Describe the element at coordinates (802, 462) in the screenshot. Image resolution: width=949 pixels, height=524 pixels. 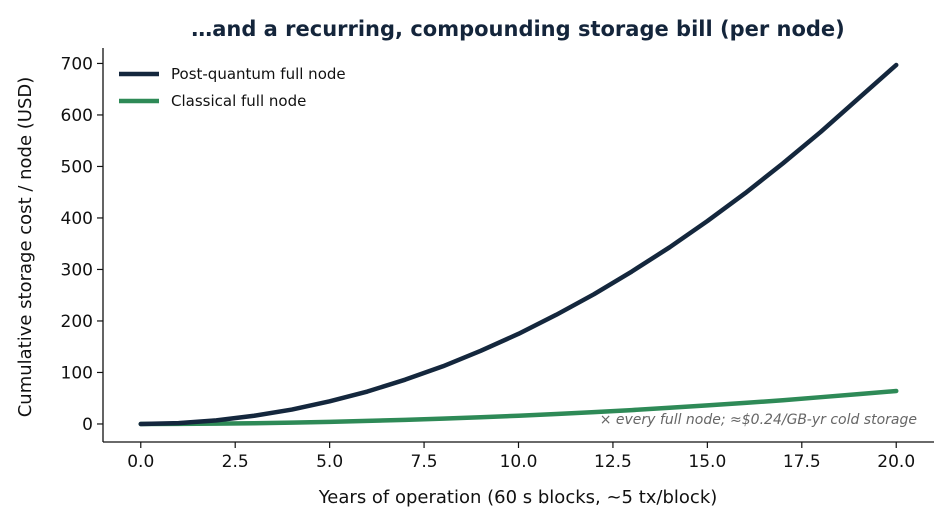
I see `x-tick-label: 17.5` at that location.